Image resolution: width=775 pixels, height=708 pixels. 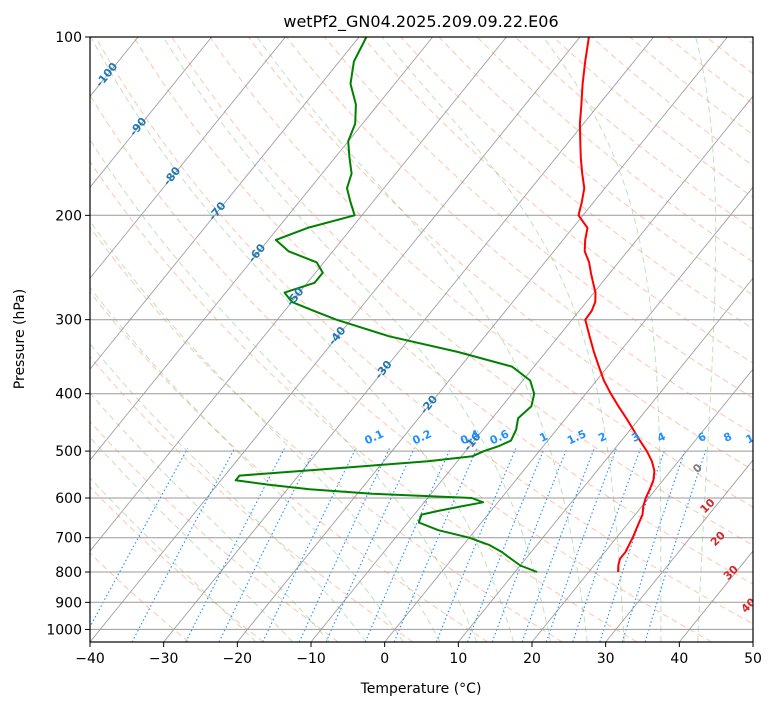 What do you see at coordinates (421, 689) in the screenshot?
I see `x-axis-label: Temperature (°C)` at bounding box center [421, 689].